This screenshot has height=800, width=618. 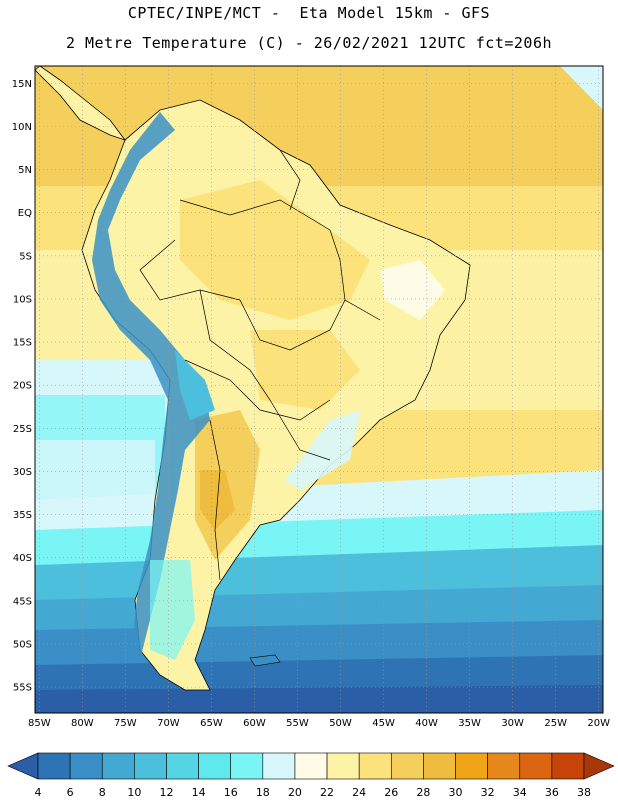 What do you see at coordinates (22, 84) in the screenshot?
I see `latitude-label: 15N` at bounding box center [22, 84].